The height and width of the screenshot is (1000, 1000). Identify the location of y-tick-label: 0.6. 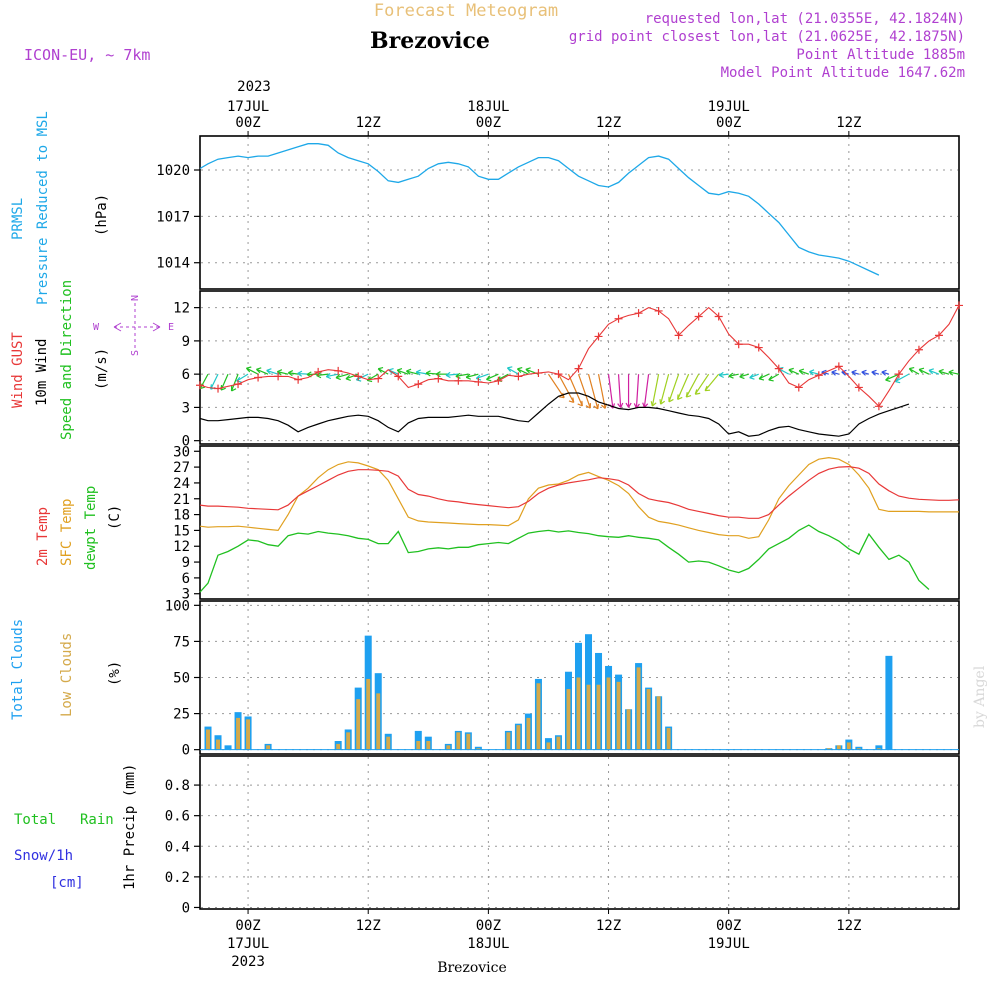
(177, 817).